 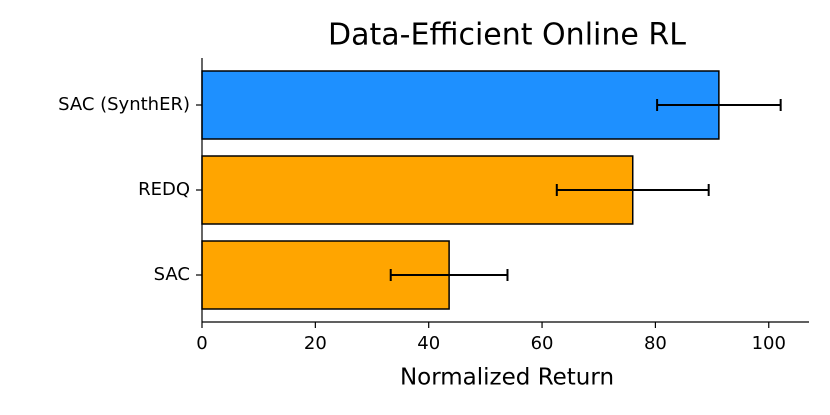 I want to click on bar, so click(x=460, y=105).